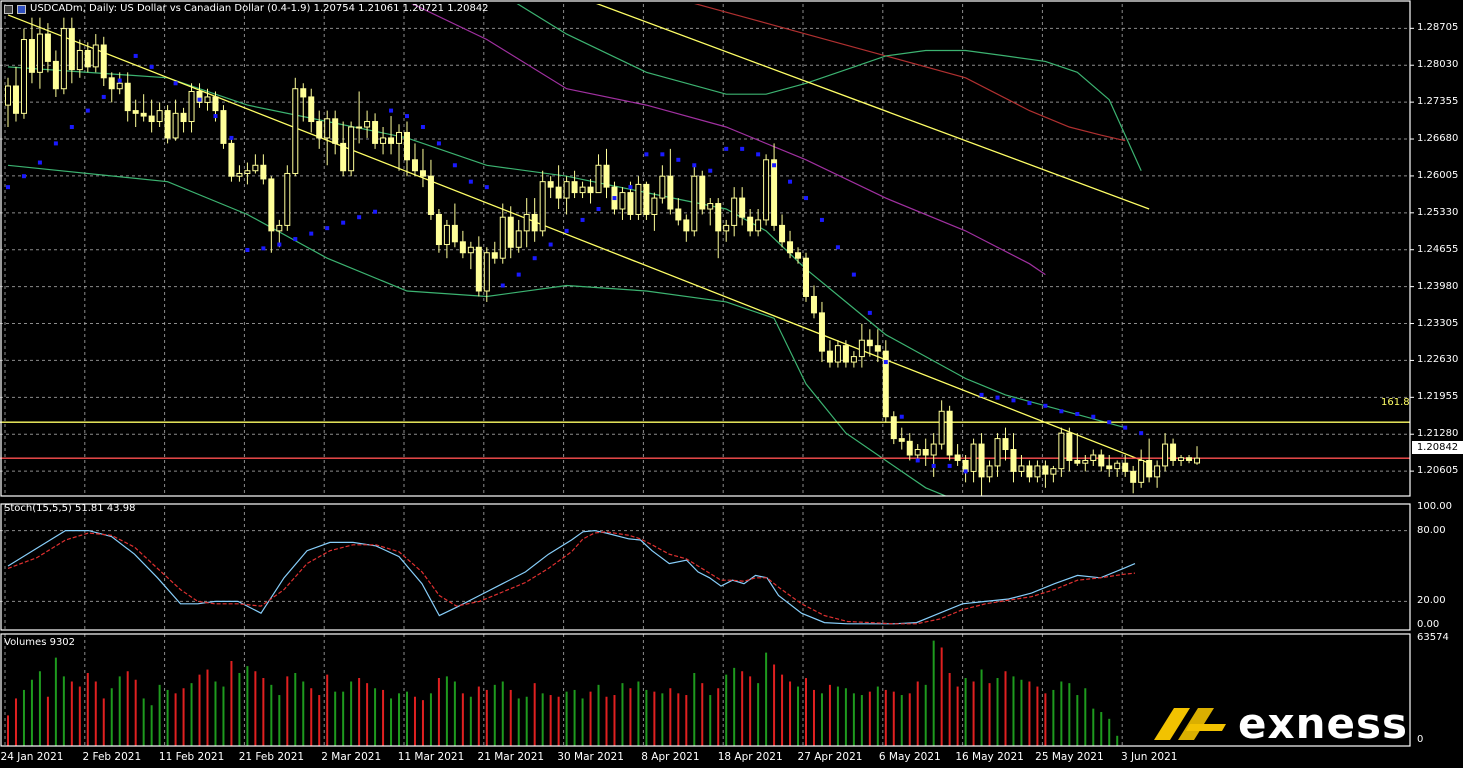  Describe the element at coordinates (1438, 212) in the screenshot. I see `price-tick-label: 1.25330` at that location.